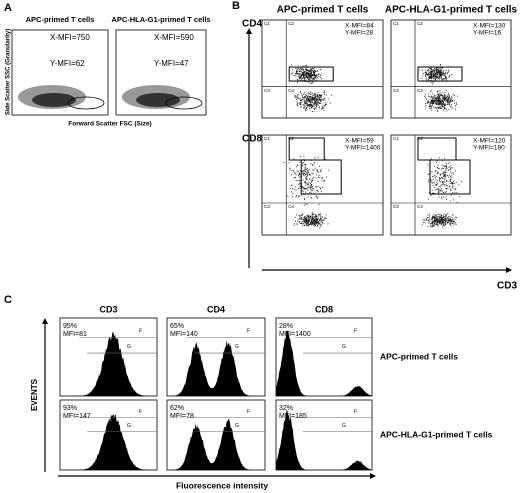 This screenshot has height=493, width=520. I want to click on gate, so click(450, 177).